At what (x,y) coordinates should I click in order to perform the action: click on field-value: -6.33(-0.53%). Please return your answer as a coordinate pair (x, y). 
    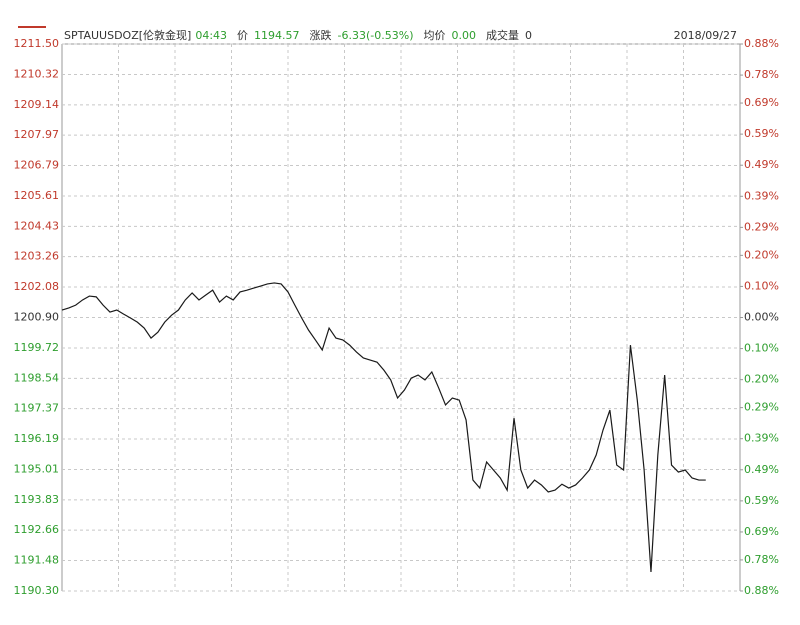
    Looking at the image, I should click on (376, 35).